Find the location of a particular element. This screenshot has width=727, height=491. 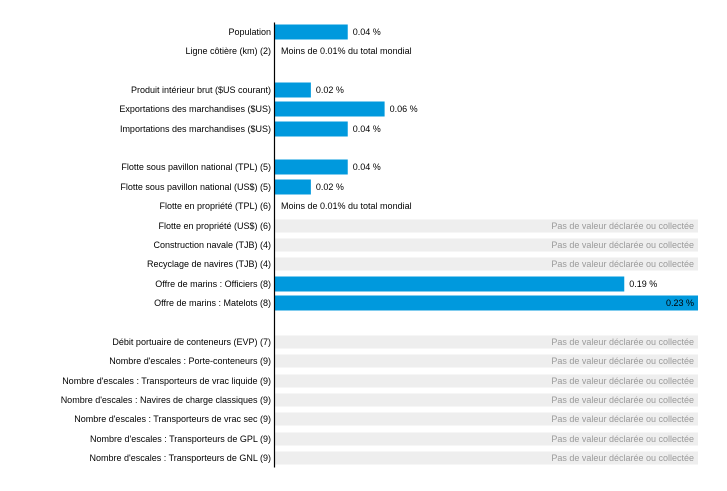

category-label: Produit intérieur brut ($US courant) is located at coordinates (201, 90).